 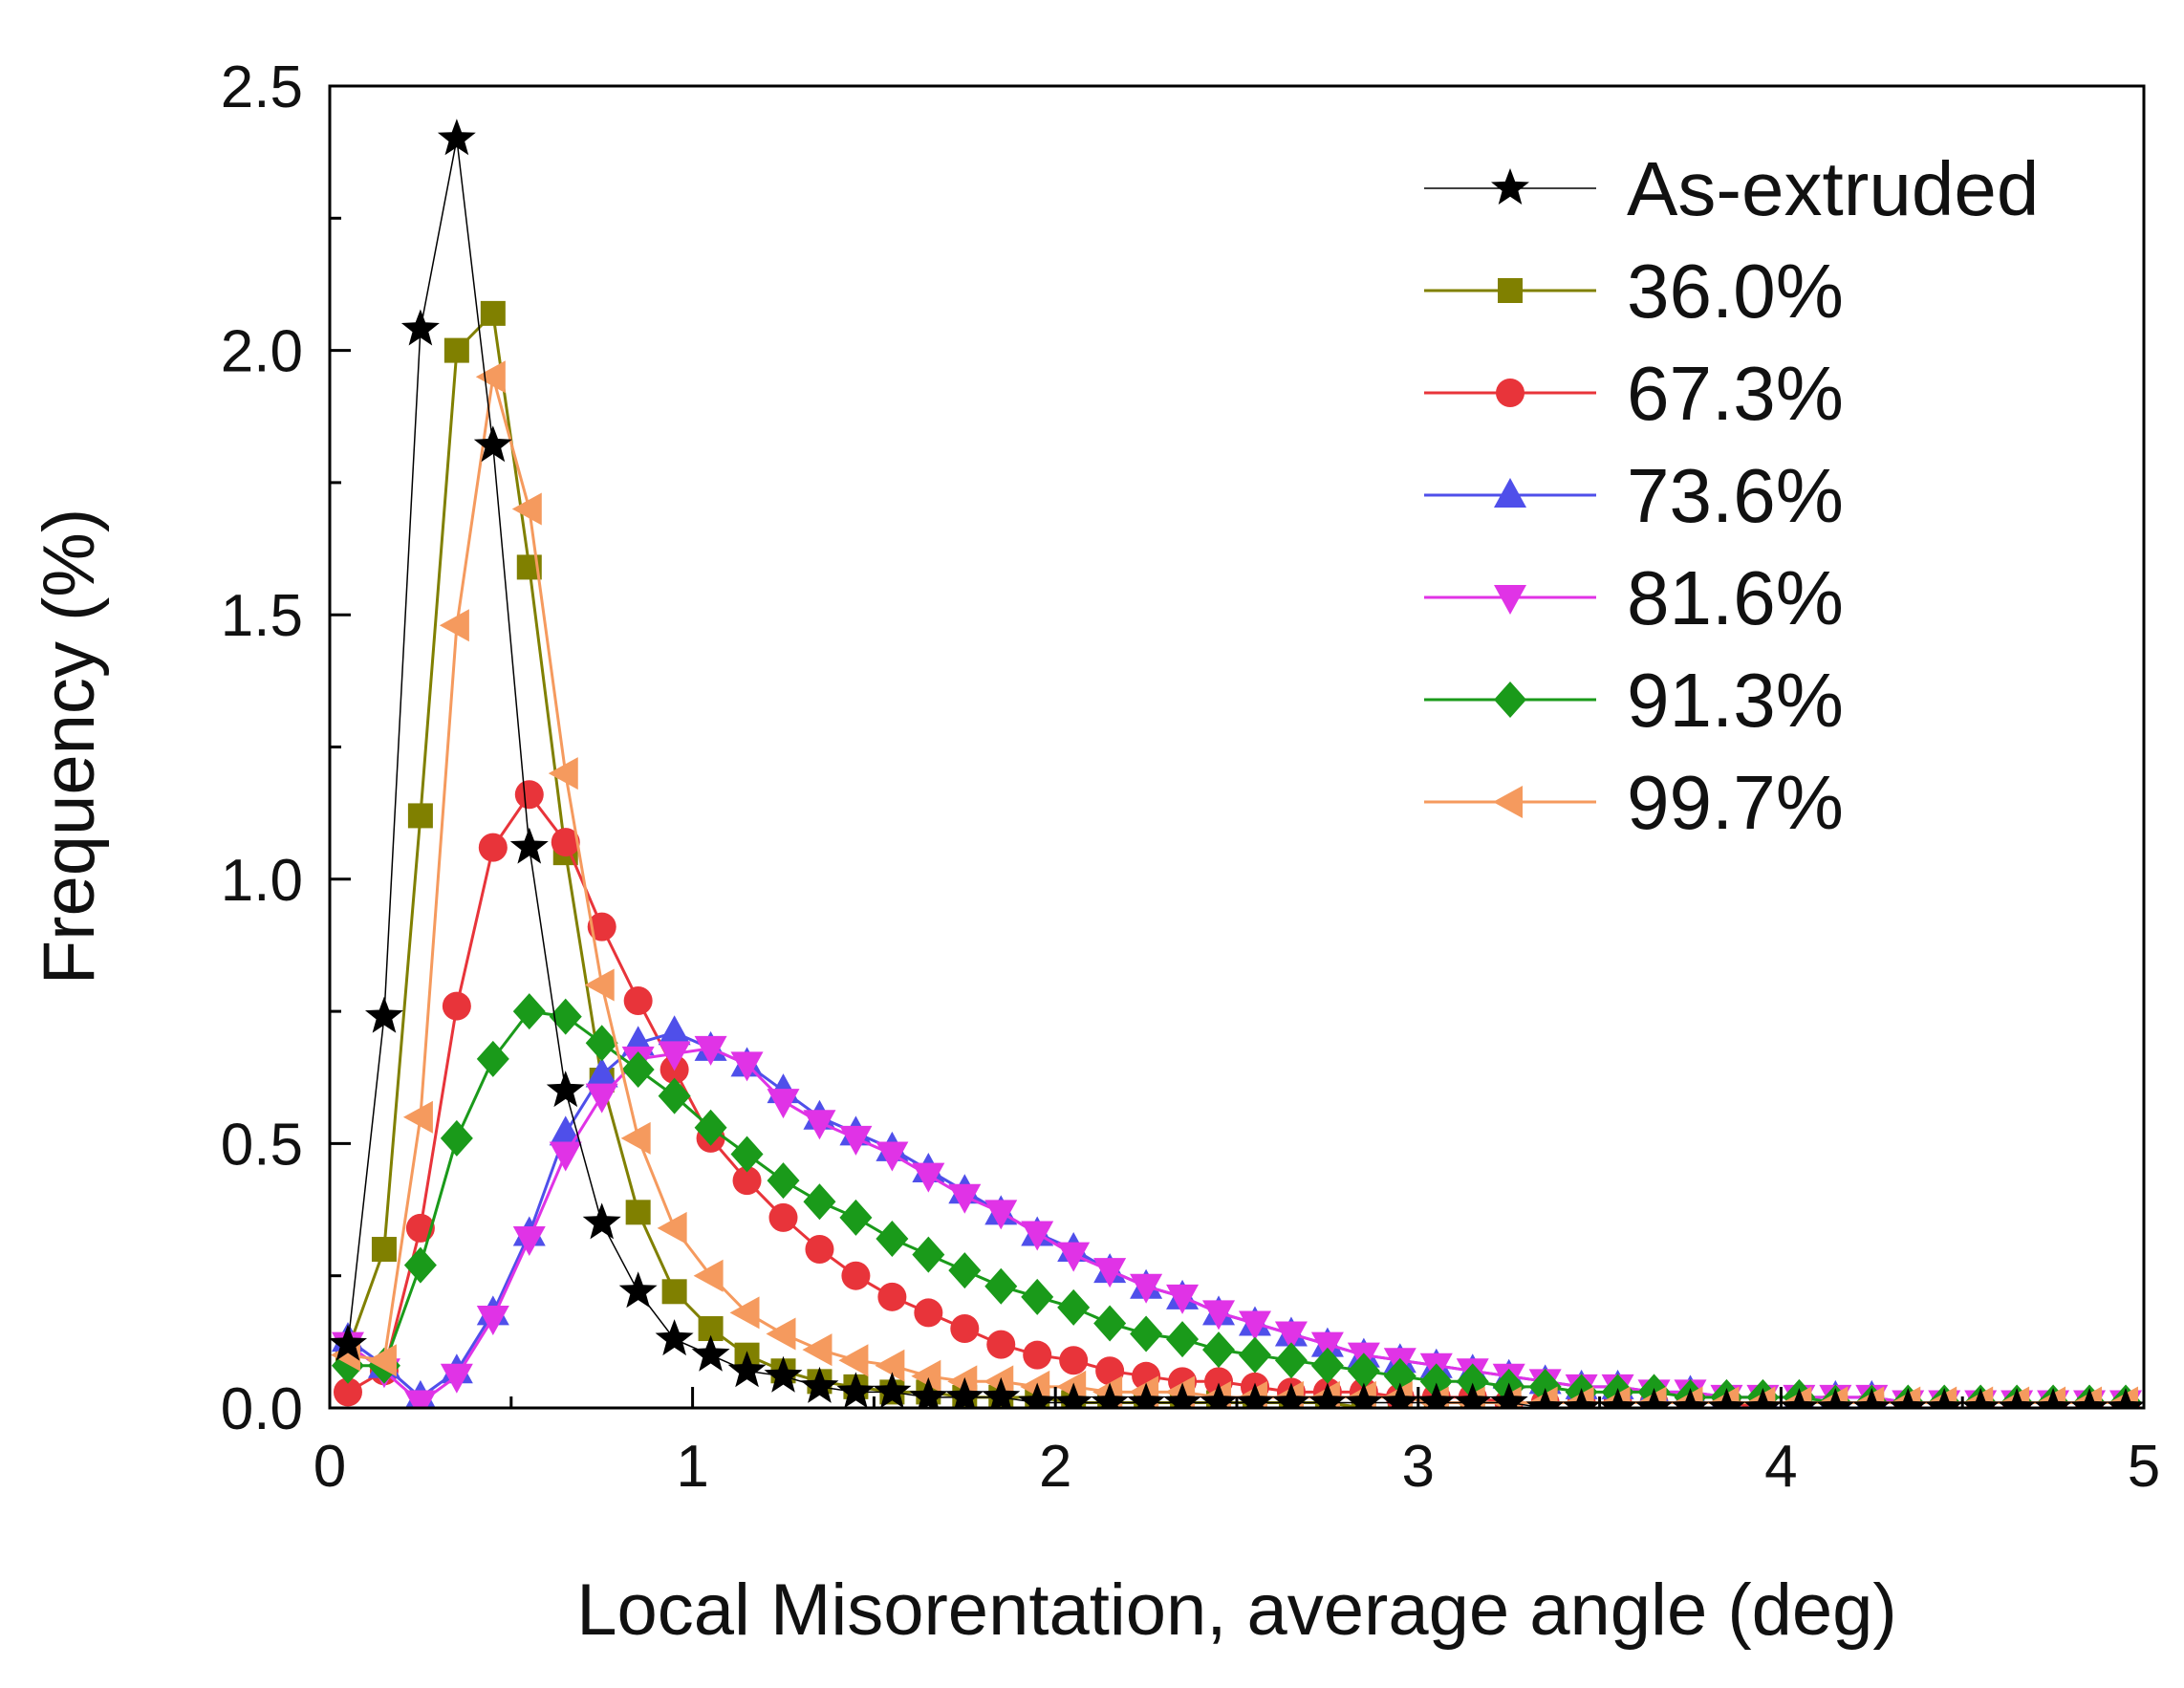 What do you see at coordinates (1833, 188) in the screenshot?
I see `legend-label: As-extruded` at bounding box center [1833, 188].